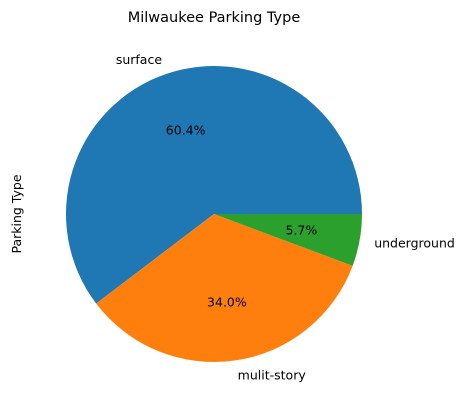  What do you see at coordinates (414, 242) in the screenshot?
I see `pie-category-label: underground` at bounding box center [414, 242].